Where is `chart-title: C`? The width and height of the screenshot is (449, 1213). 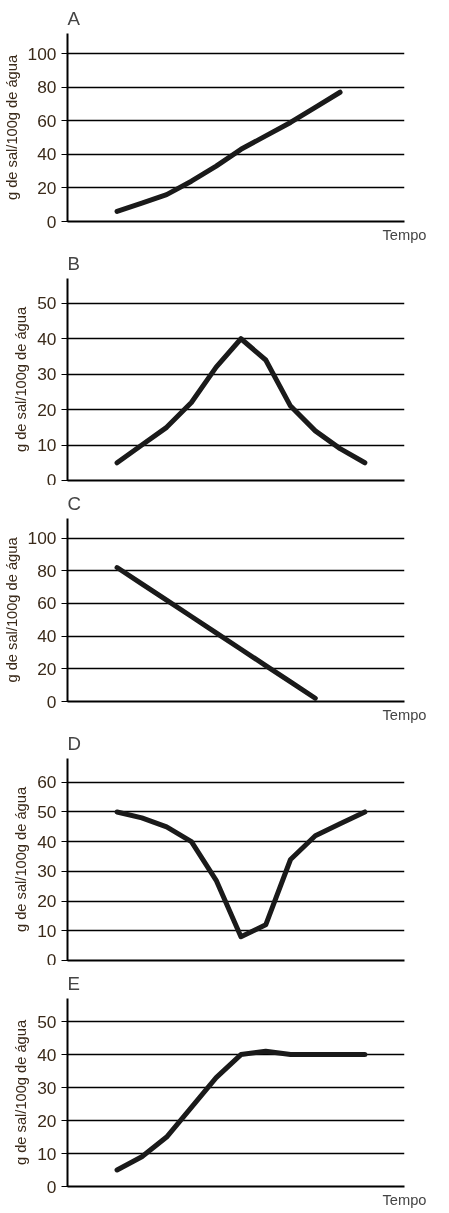
chart-title: C is located at coordinates (74, 503).